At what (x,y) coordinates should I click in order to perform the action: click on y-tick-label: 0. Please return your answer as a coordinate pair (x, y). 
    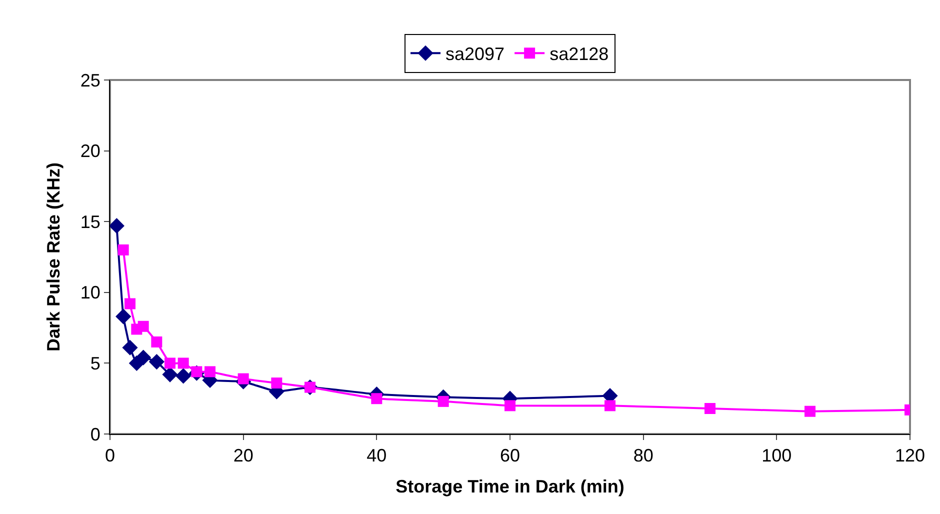
    Looking at the image, I should click on (95, 434).